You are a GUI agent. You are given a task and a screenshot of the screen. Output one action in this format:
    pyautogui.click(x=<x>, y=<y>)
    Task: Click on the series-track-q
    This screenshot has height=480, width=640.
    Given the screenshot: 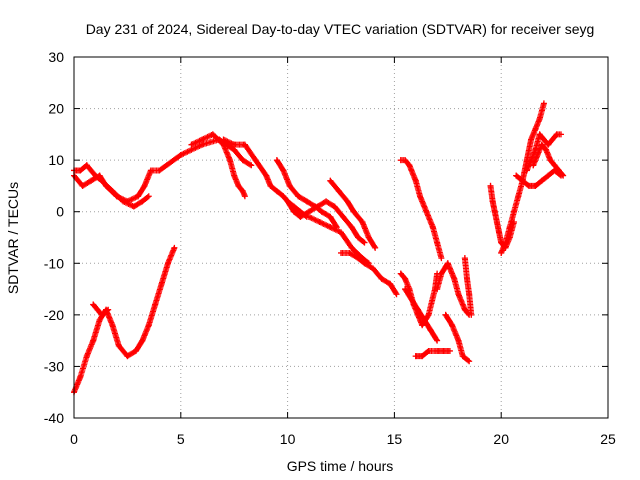 What is the action you would take?
    pyautogui.click(x=124, y=320)
    